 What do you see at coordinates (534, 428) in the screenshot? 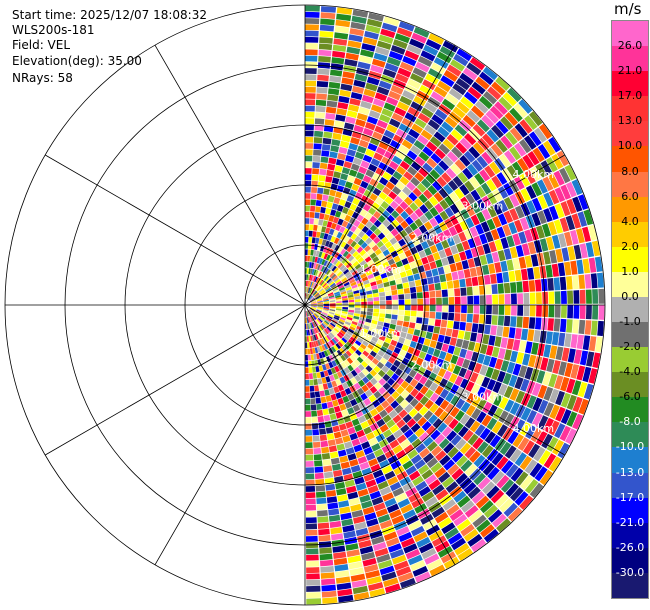
I see `range-ring-label: 4.00km` at bounding box center [534, 428].